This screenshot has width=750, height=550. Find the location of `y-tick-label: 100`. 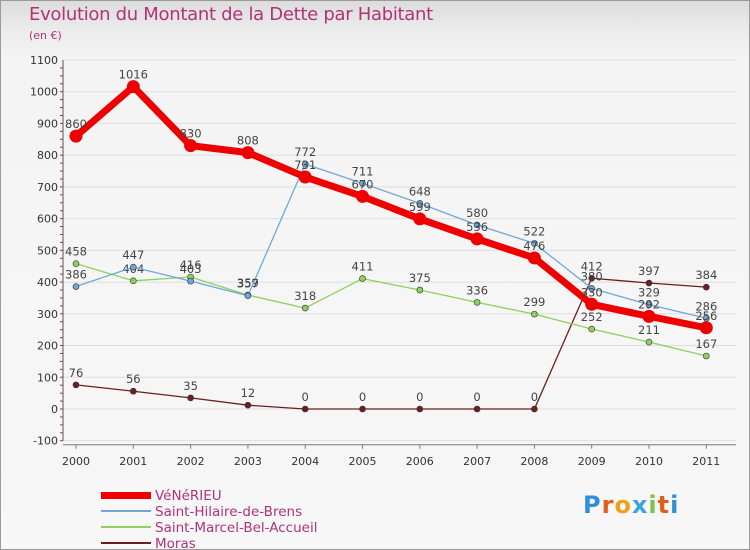

y-tick-label: 100 is located at coordinates (47, 377).